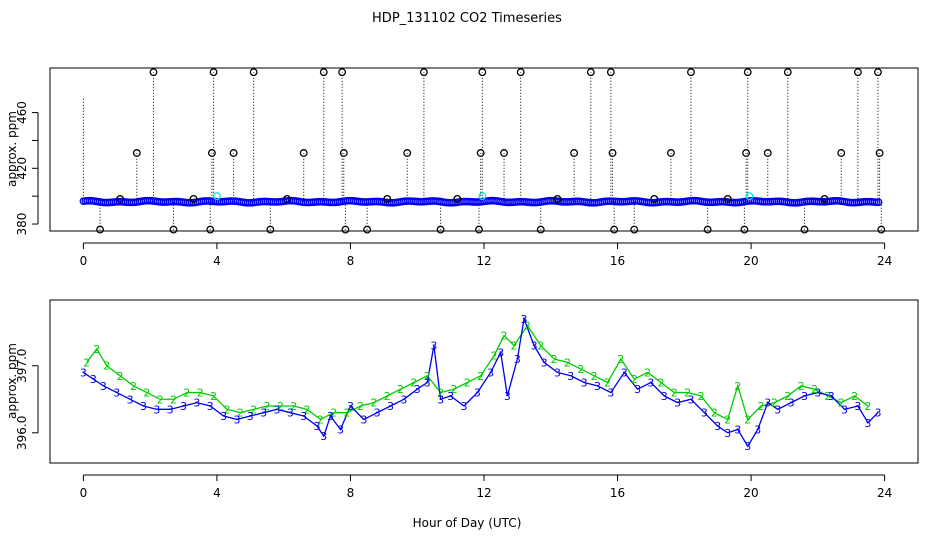 Image resolution: width=936 pixels, height=540 pixels. I want to click on bottom-x-tick-label: 4, so click(217, 493).